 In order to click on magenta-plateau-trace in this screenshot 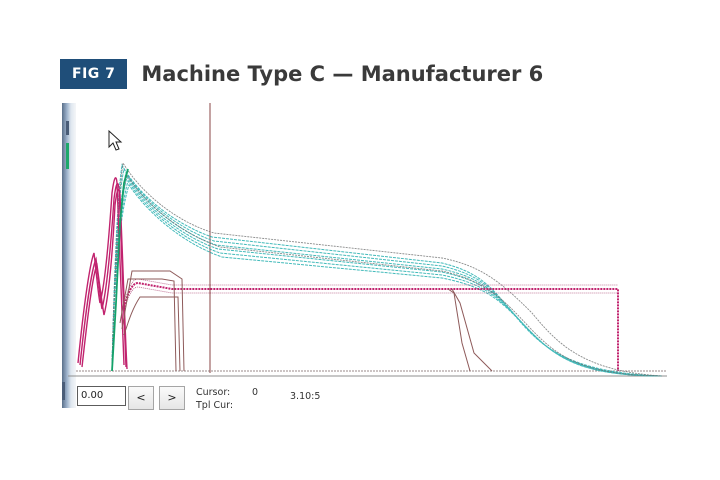, I will do `click(371, 326)`.